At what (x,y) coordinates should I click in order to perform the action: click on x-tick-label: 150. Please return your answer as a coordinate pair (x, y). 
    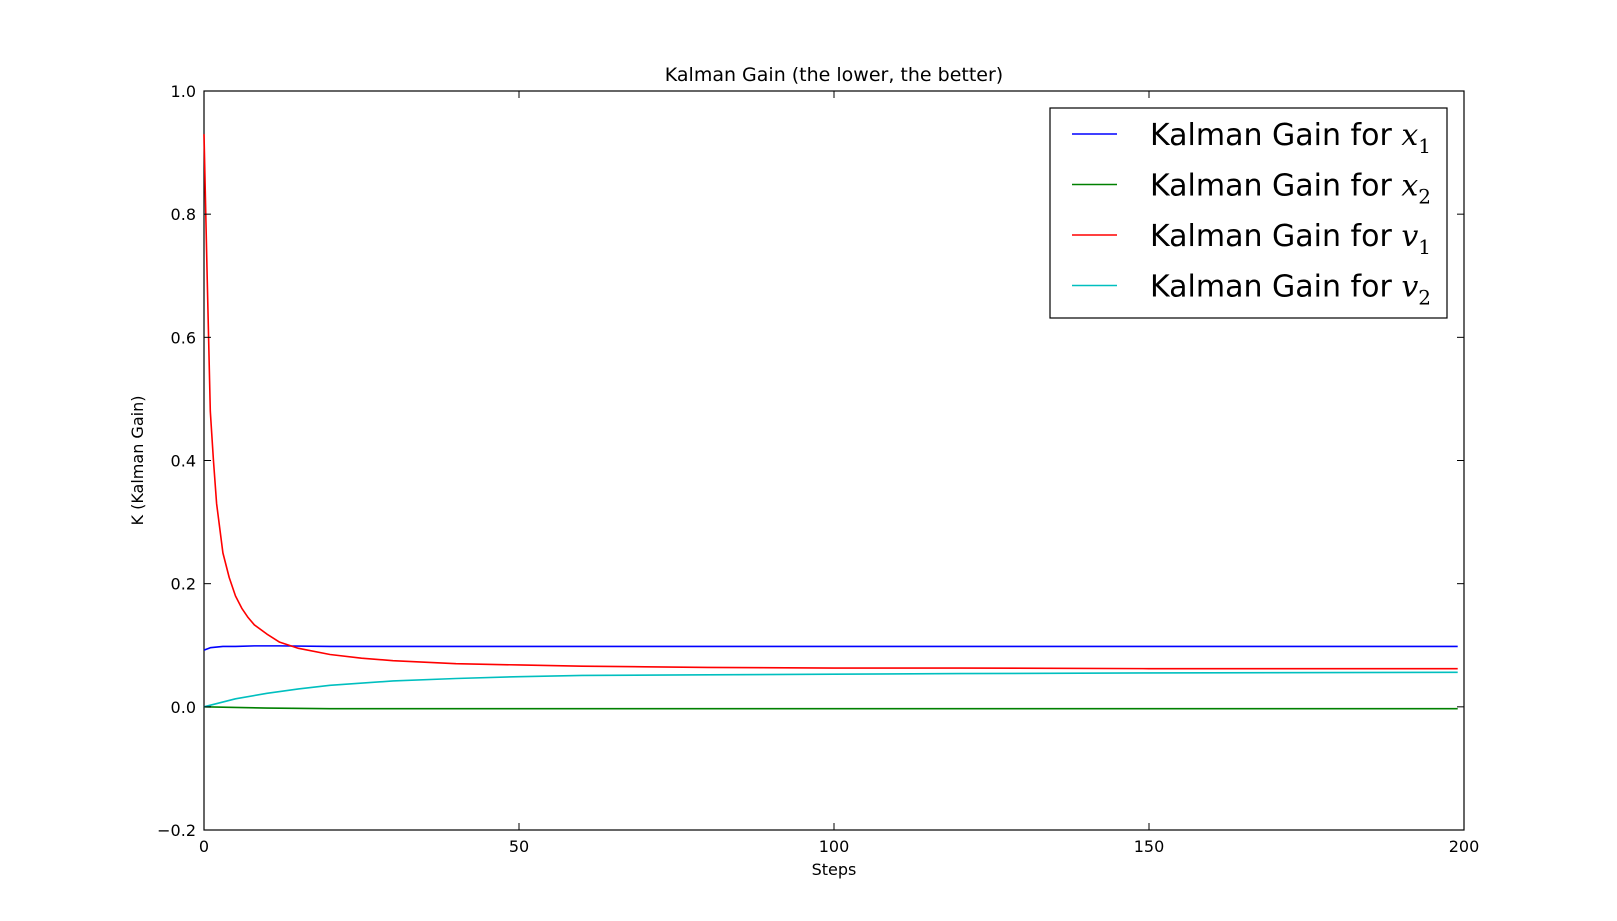
    Looking at the image, I should click on (1149, 846).